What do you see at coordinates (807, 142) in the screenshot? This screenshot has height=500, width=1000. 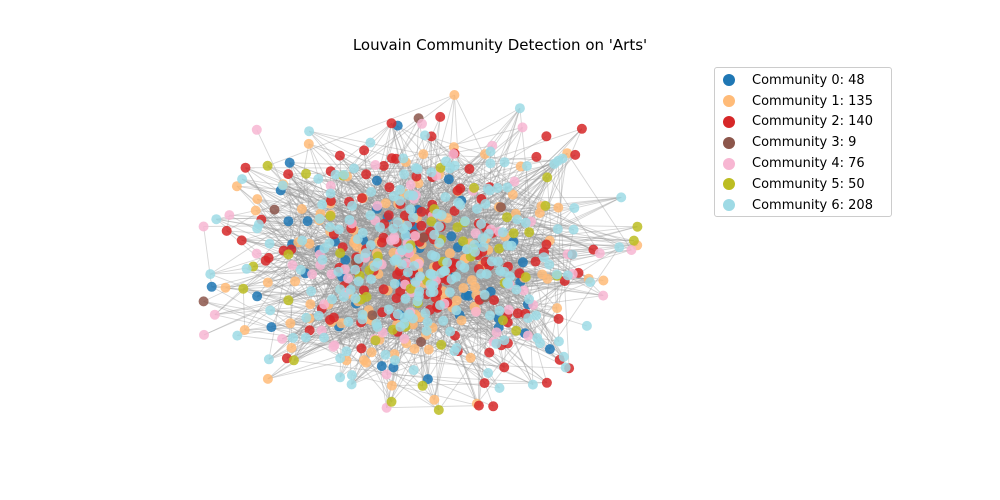 I see `legend-item-community-3: Community 3: 9` at bounding box center [807, 142].